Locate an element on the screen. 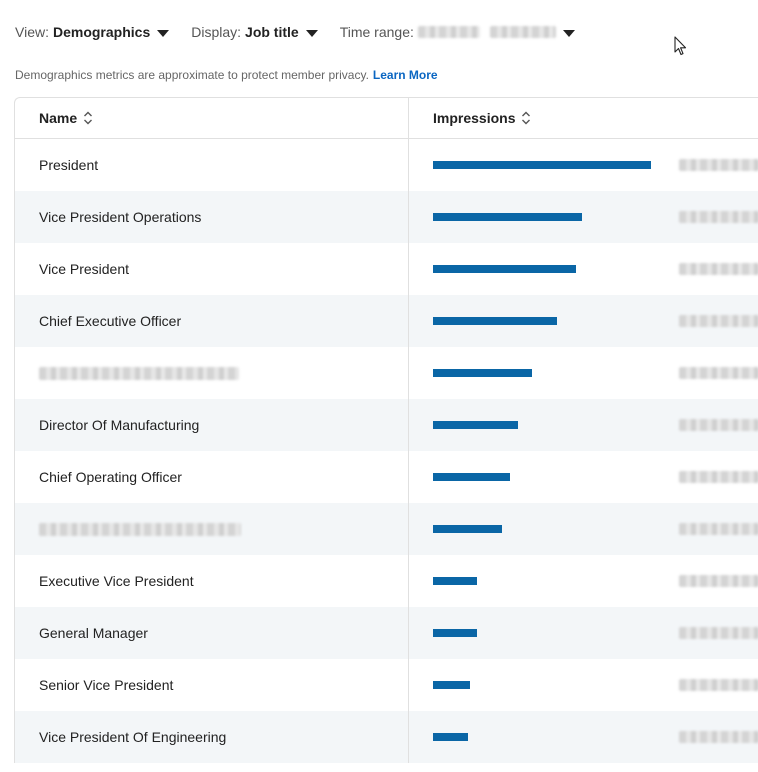 The width and height of the screenshot is (758, 772). redacted-start-date is located at coordinates (448, 32).